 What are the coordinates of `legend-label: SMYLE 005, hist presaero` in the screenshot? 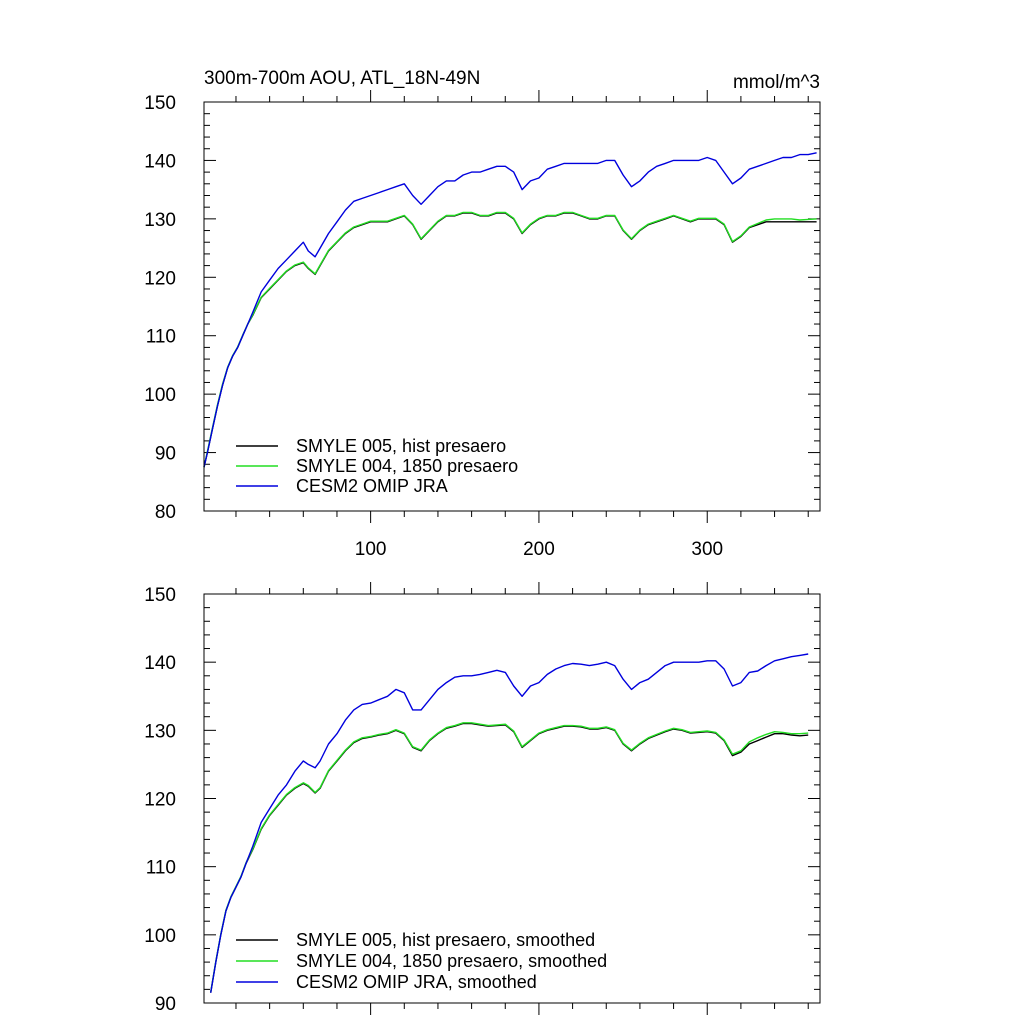 It's located at (401, 446).